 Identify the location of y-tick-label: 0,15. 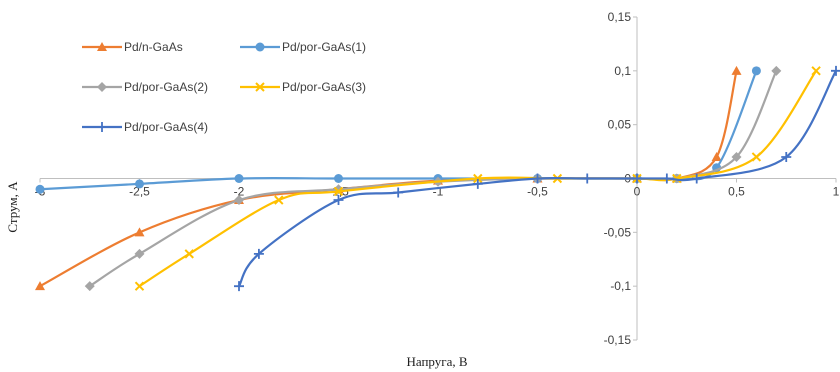
(620, 17).